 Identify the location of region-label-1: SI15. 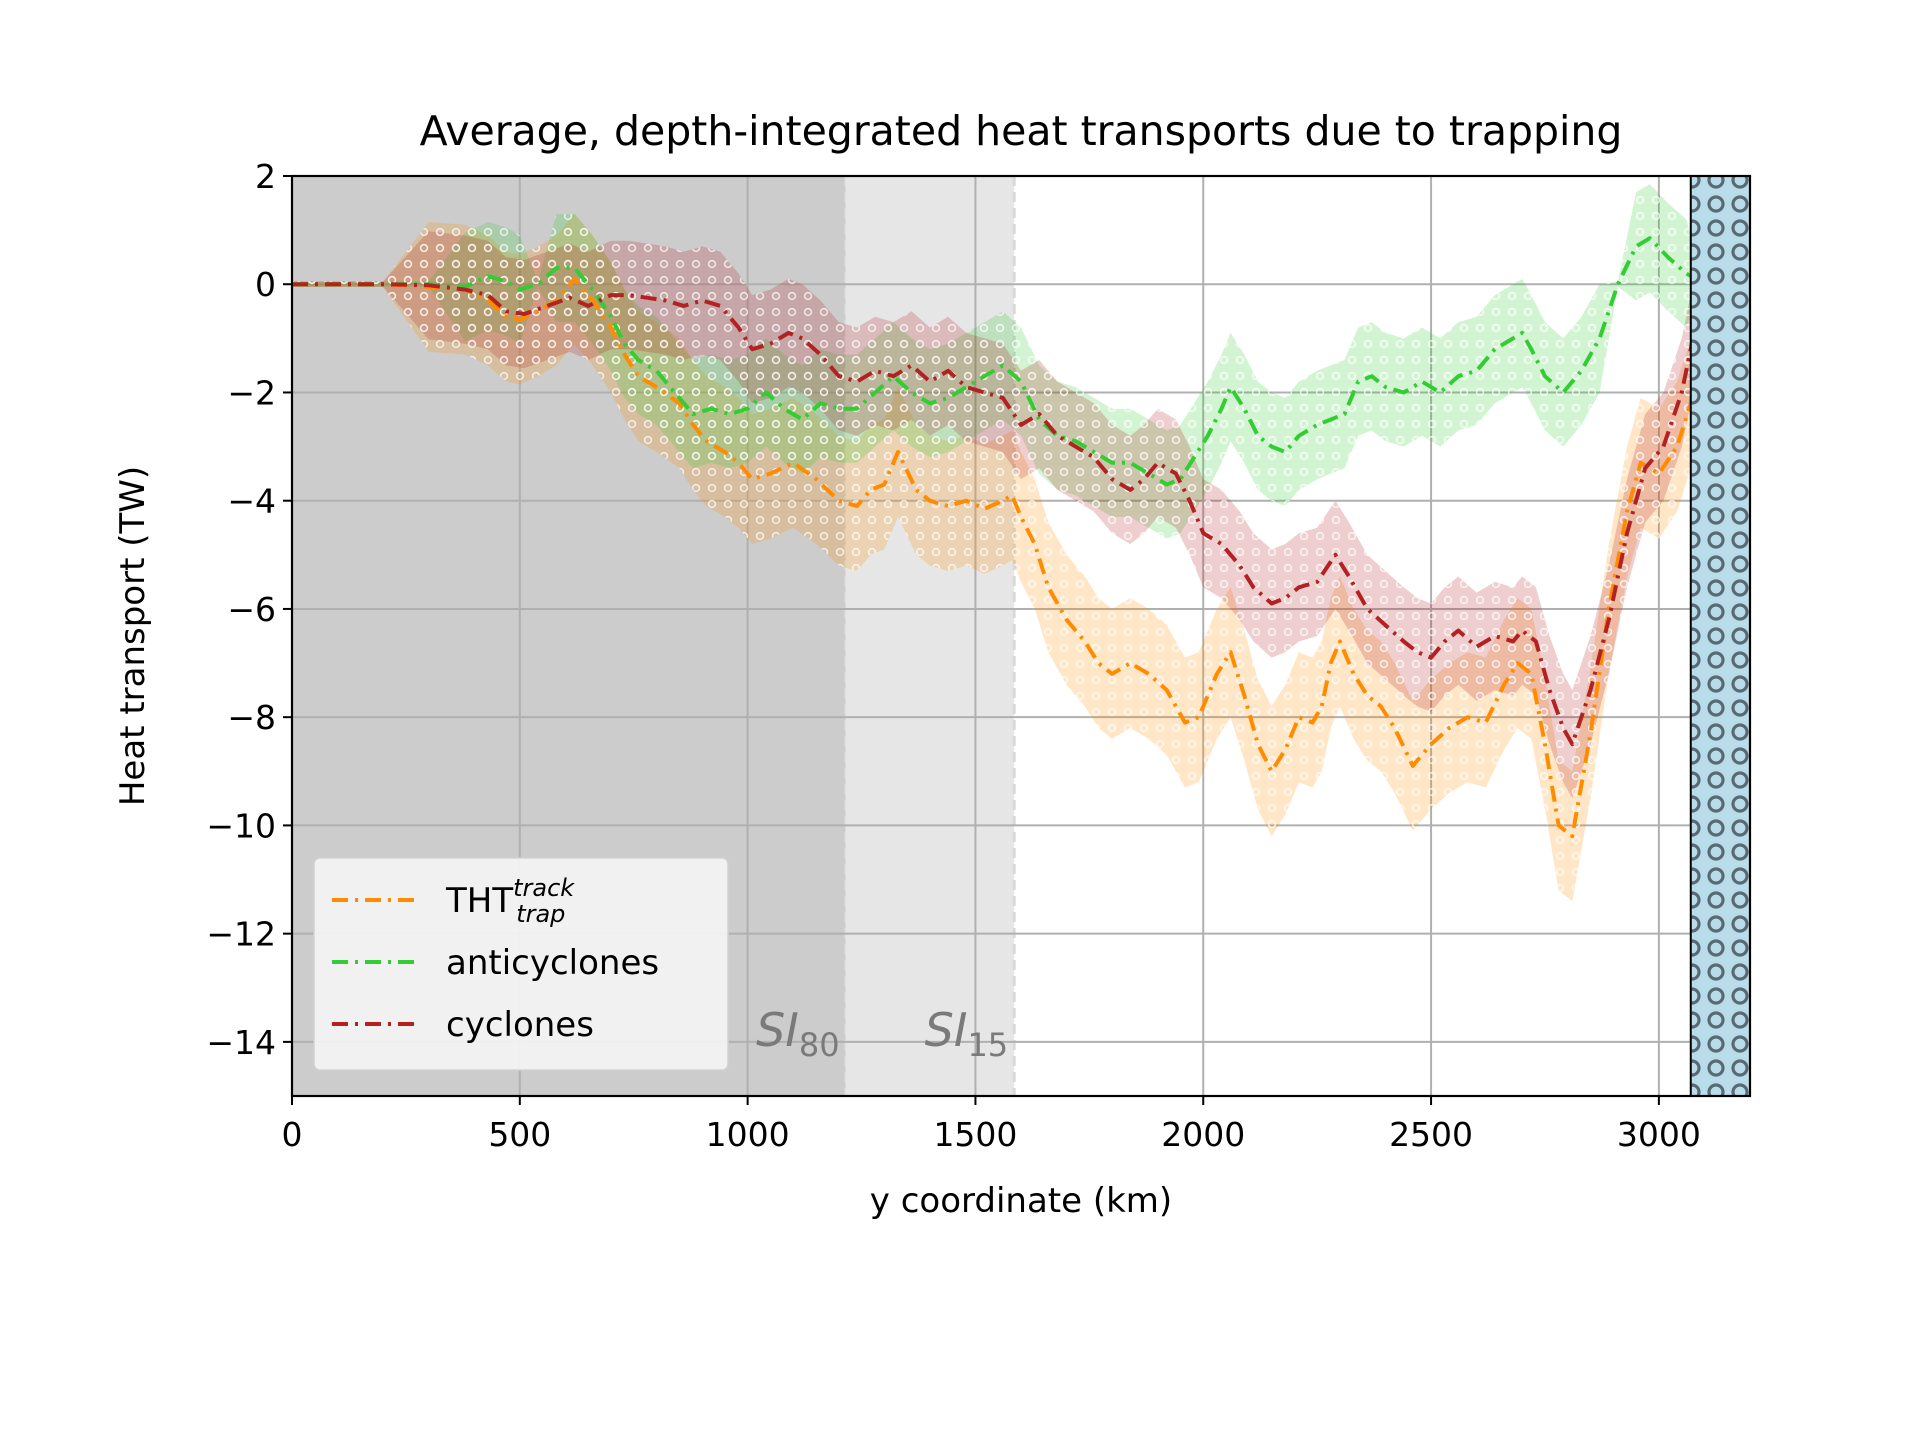
(966, 1033).